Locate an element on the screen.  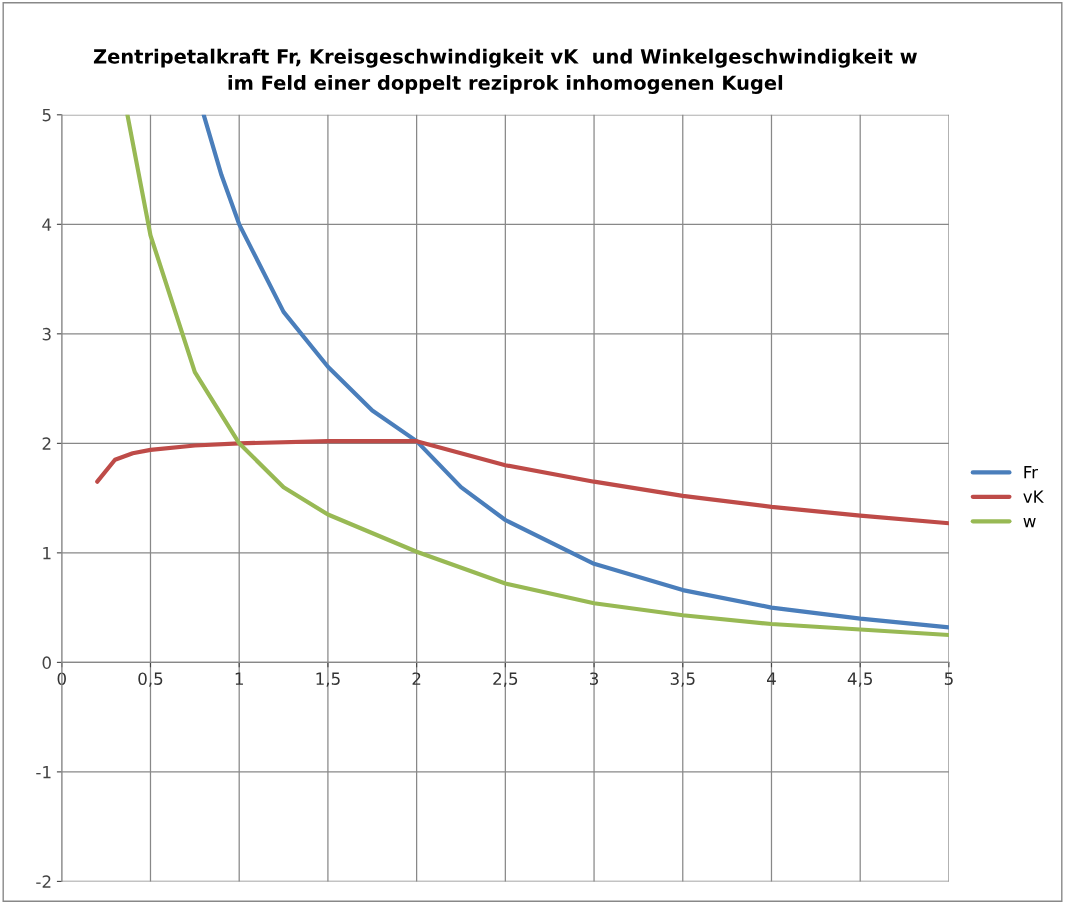
x-tick-label: 5 is located at coordinates (948, 678).